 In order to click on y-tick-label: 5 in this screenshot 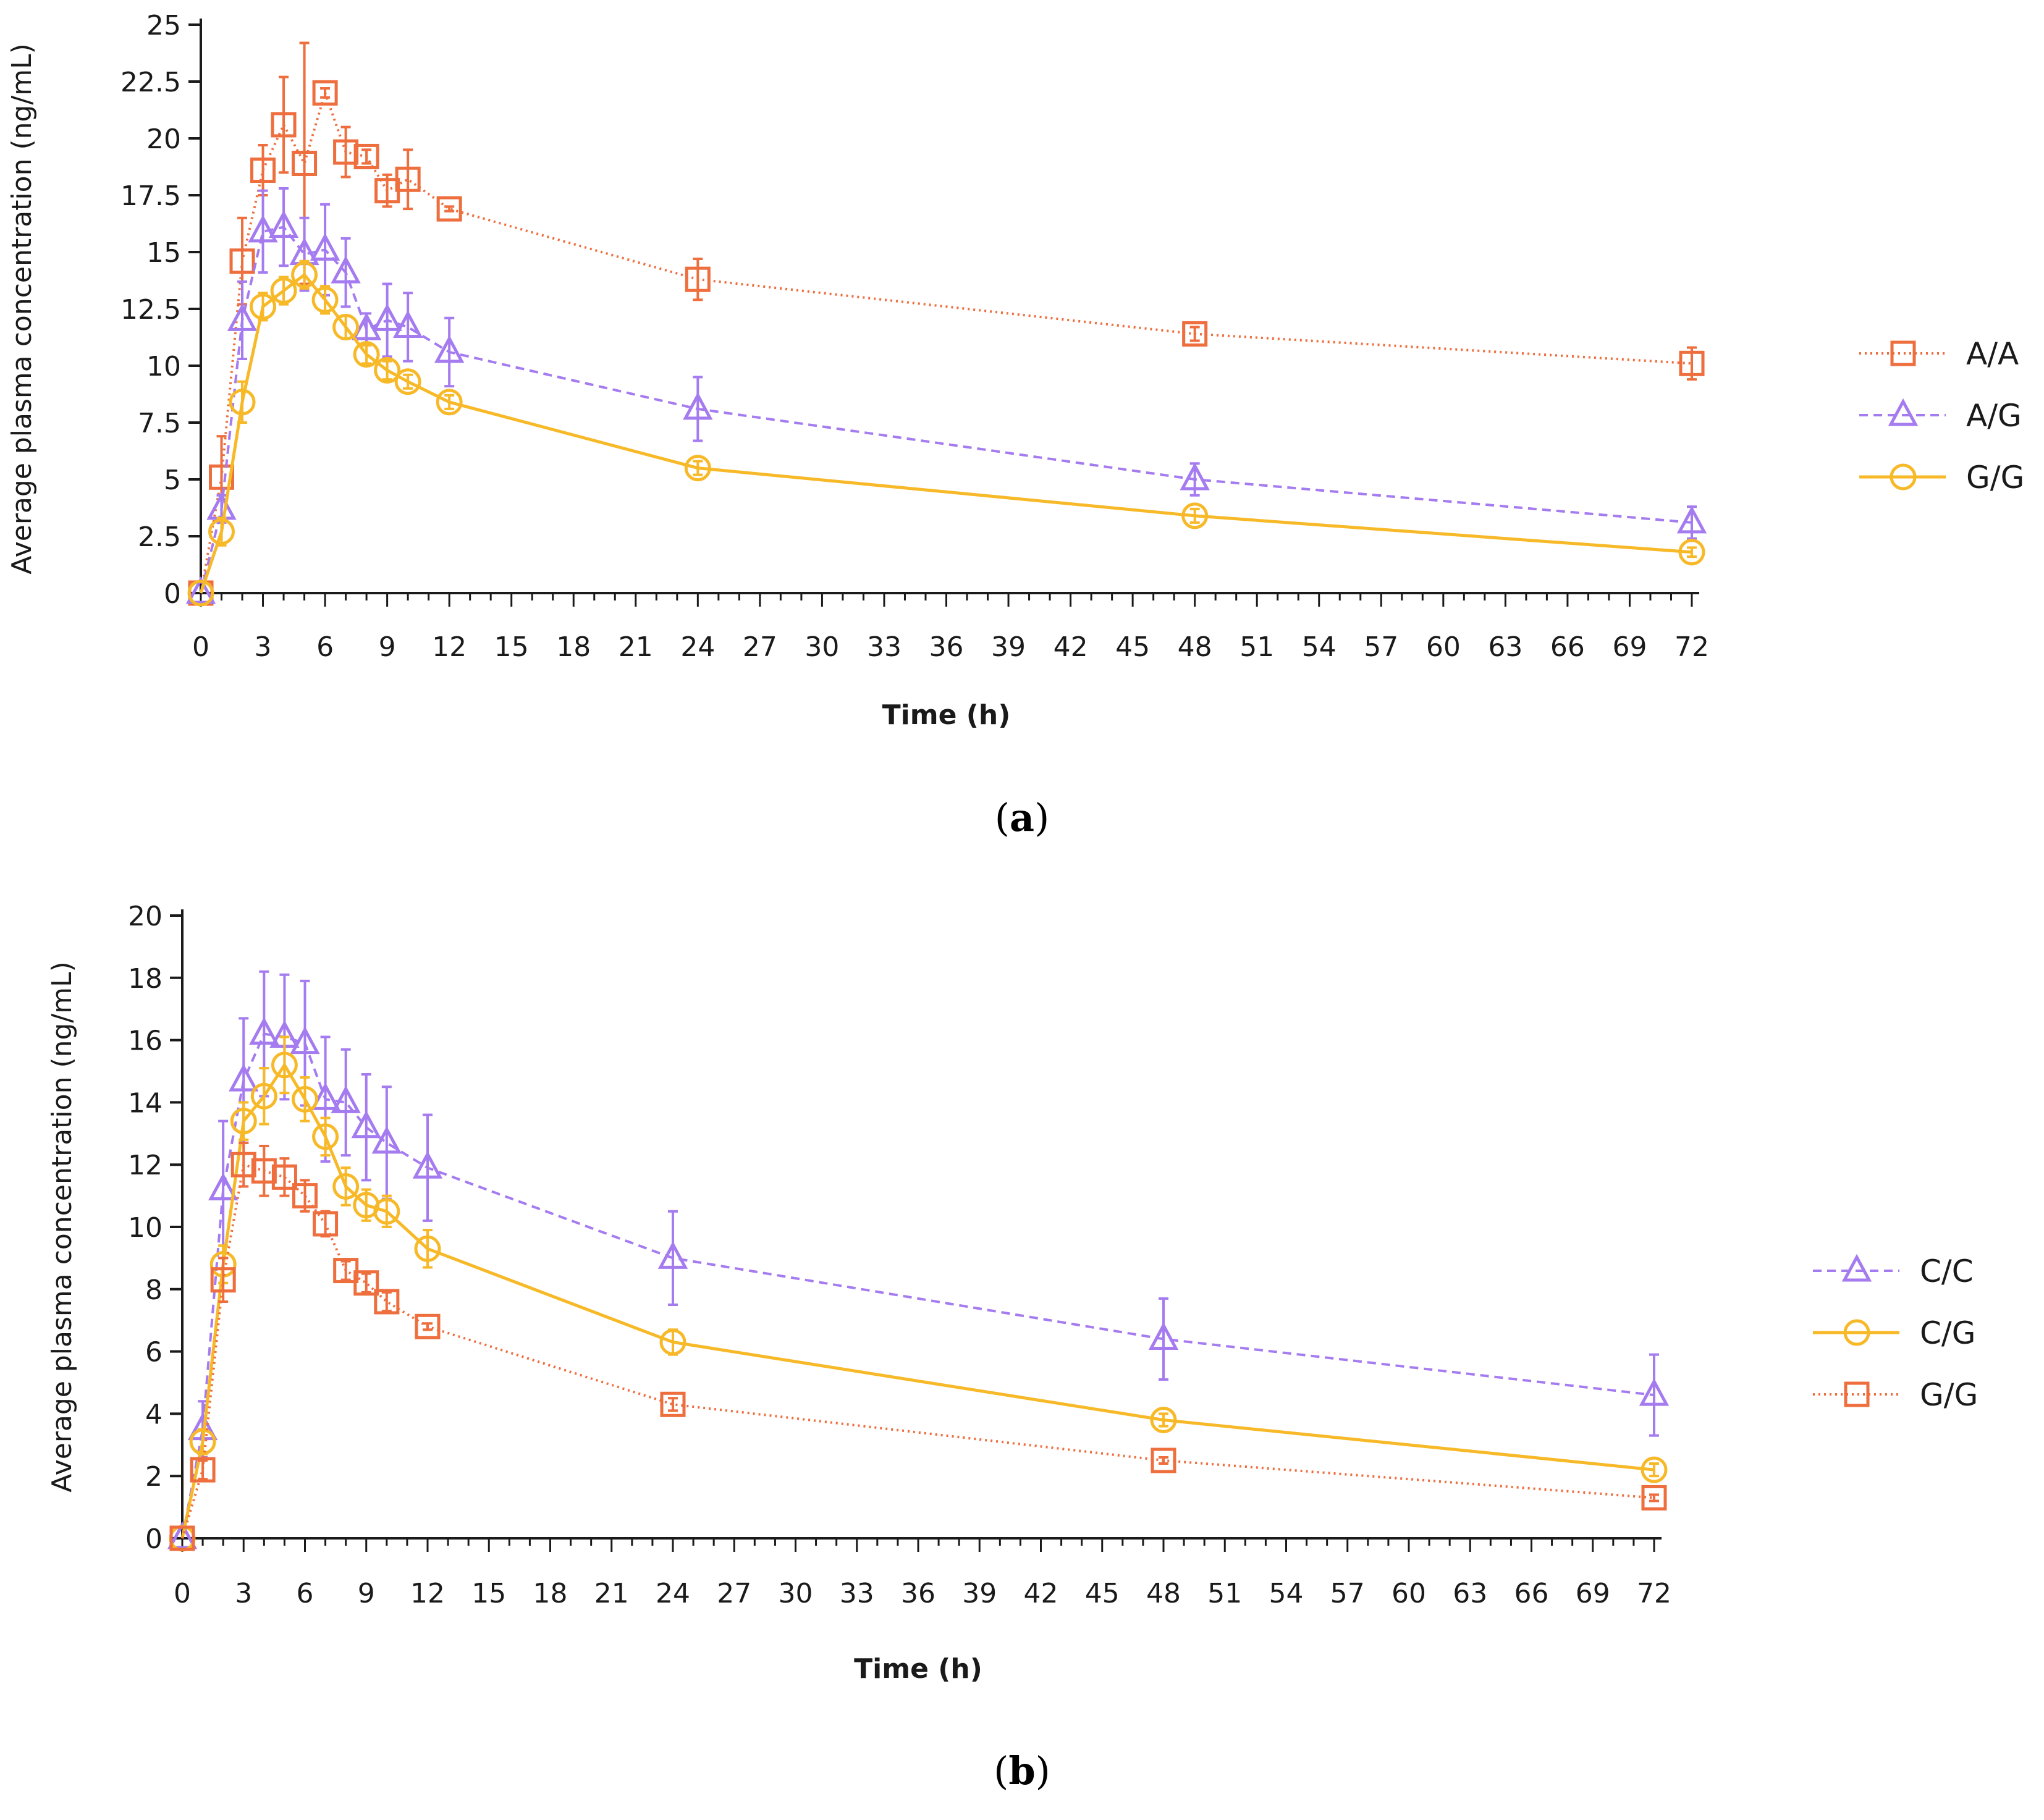, I will do `click(172, 480)`.